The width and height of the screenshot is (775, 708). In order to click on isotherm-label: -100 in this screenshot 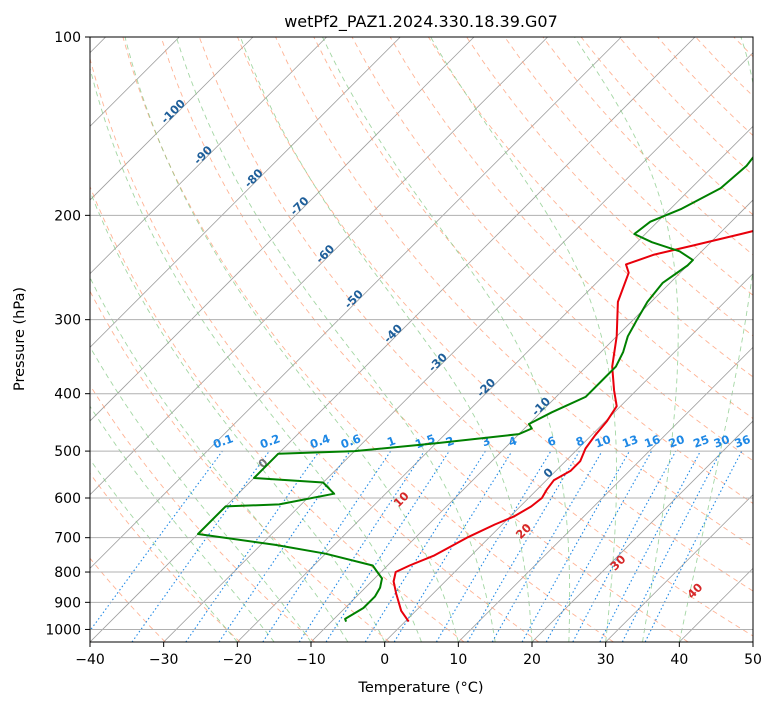, I will do `click(173, 111)`.